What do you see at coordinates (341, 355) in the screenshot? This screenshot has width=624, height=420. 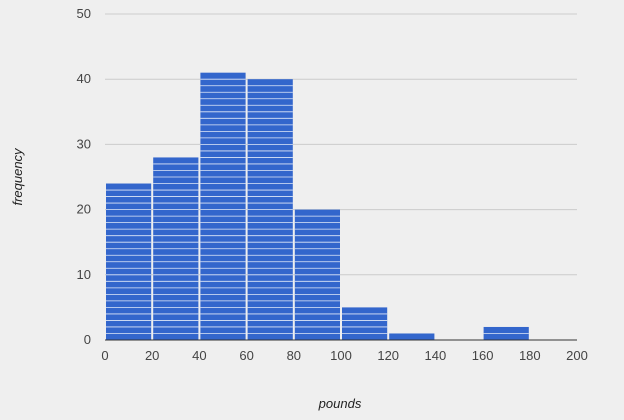 I see `x-tick-label: 100` at bounding box center [341, 355].